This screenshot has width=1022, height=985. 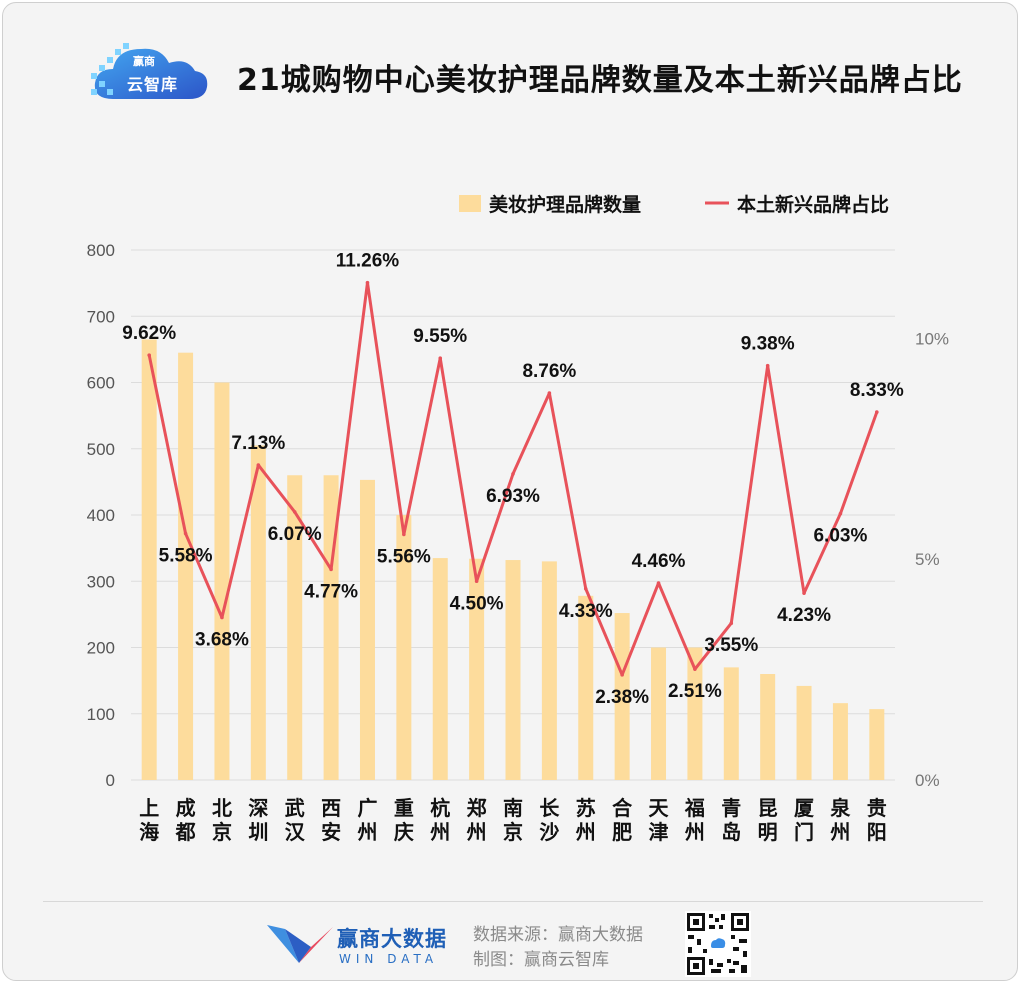 What do you see at coordinates (840, 808) in the screenshot?
I see `x-tick-label: 泉` at bounding box center [840, 808].